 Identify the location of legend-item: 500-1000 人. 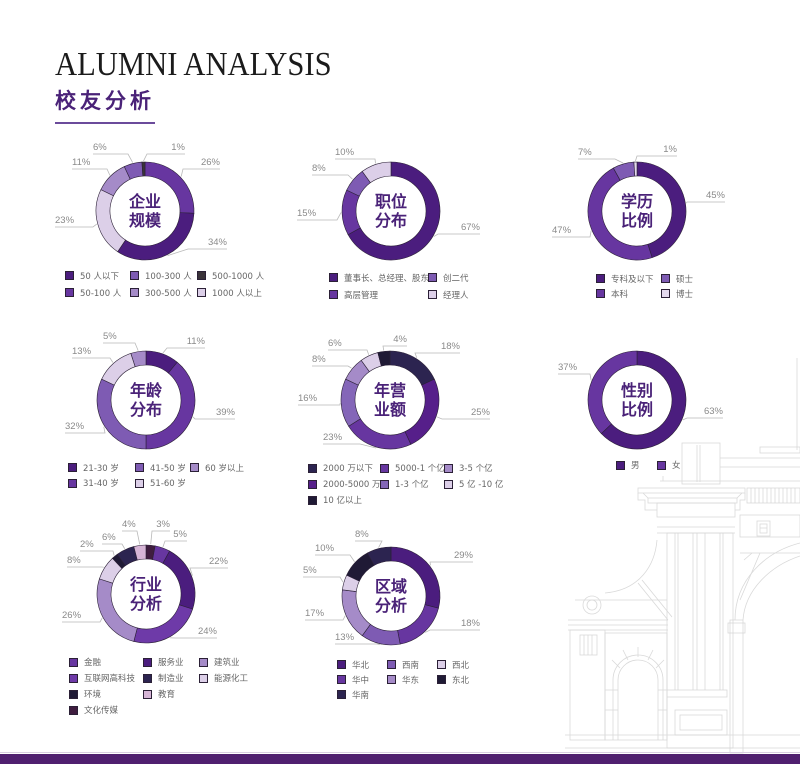
(230, 275).